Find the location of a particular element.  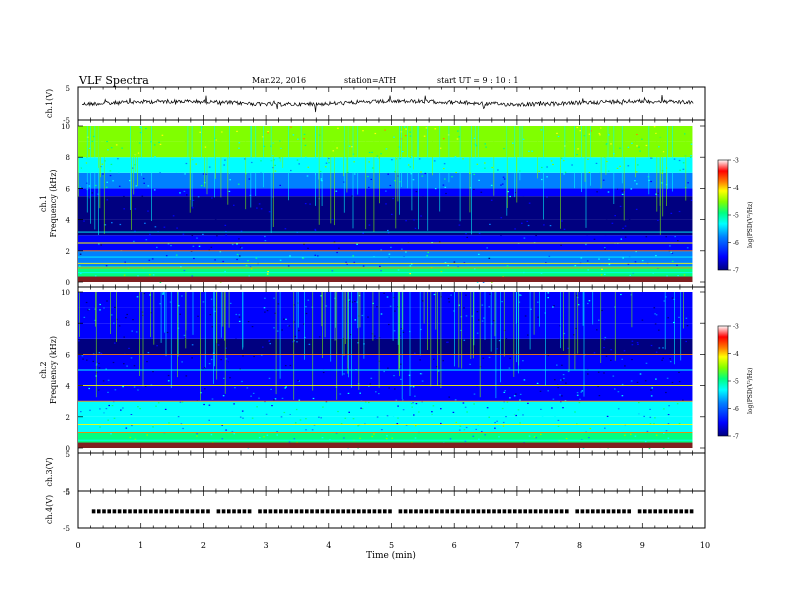

y-tick-label: 5 is located at coordinates (68, 89).